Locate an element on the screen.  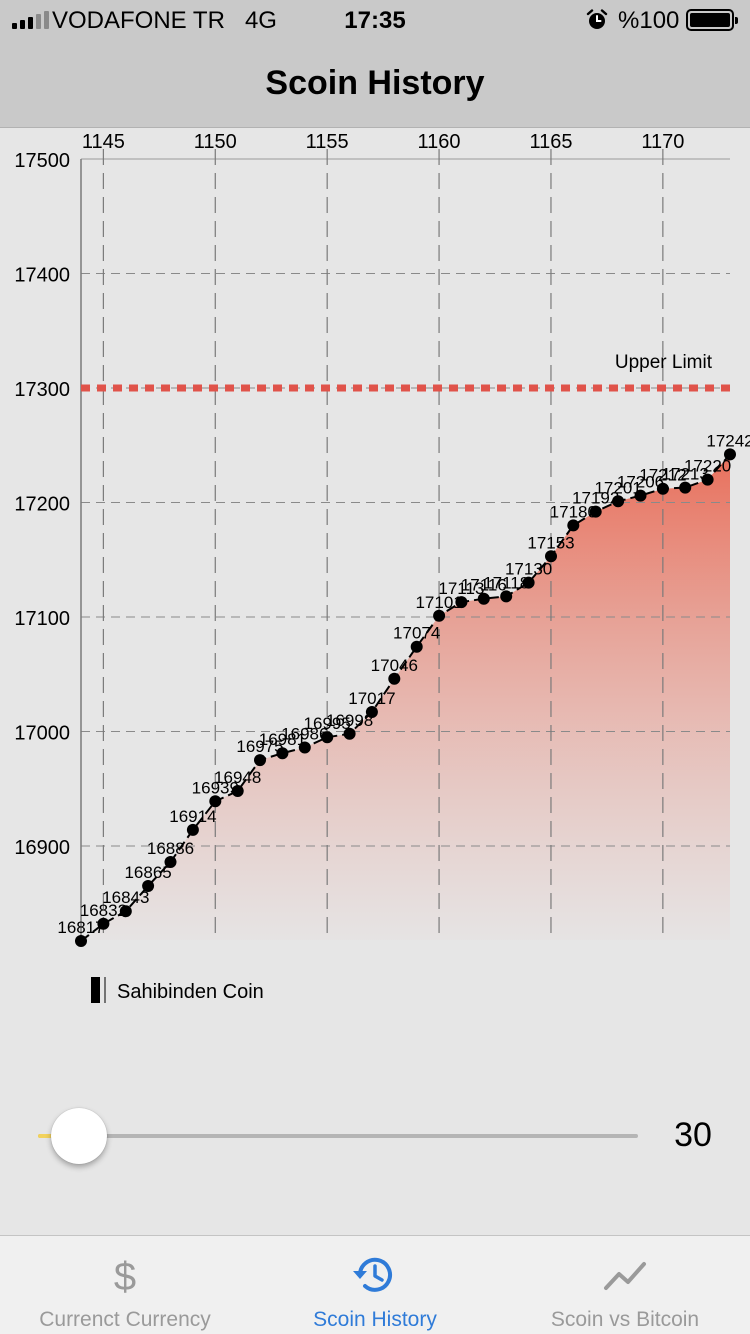
data-label: 16998 is located at coordinates (349, 720).